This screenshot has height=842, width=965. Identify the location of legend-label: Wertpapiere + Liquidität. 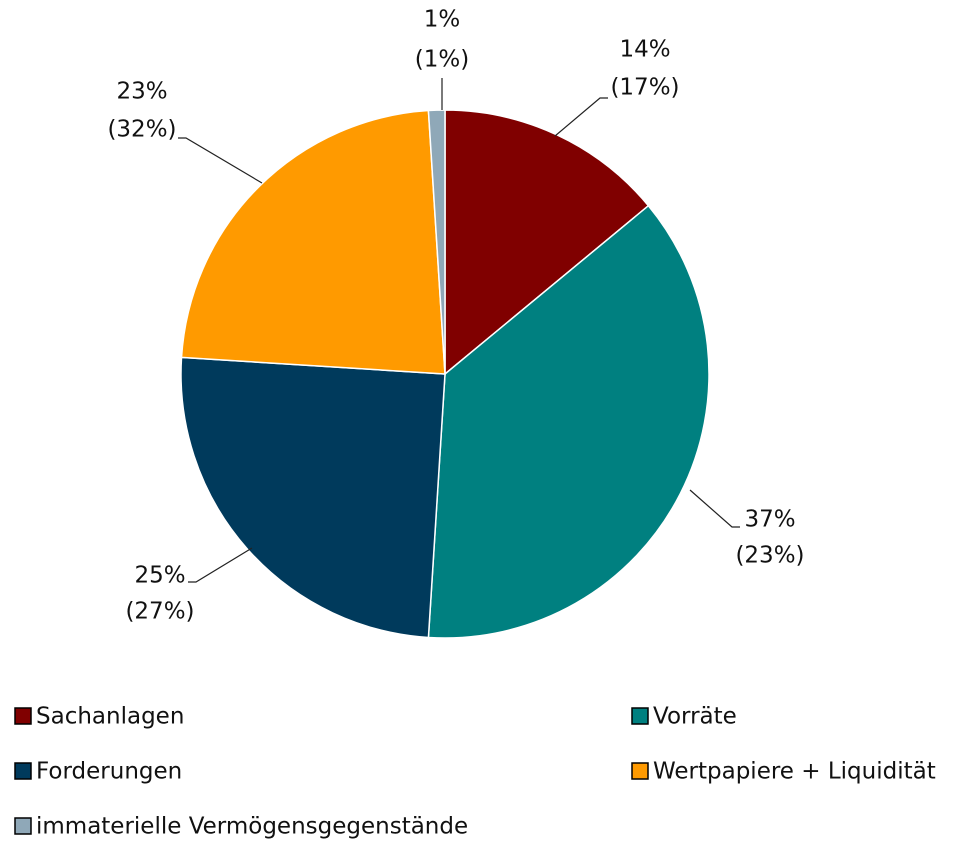
(794, 772).